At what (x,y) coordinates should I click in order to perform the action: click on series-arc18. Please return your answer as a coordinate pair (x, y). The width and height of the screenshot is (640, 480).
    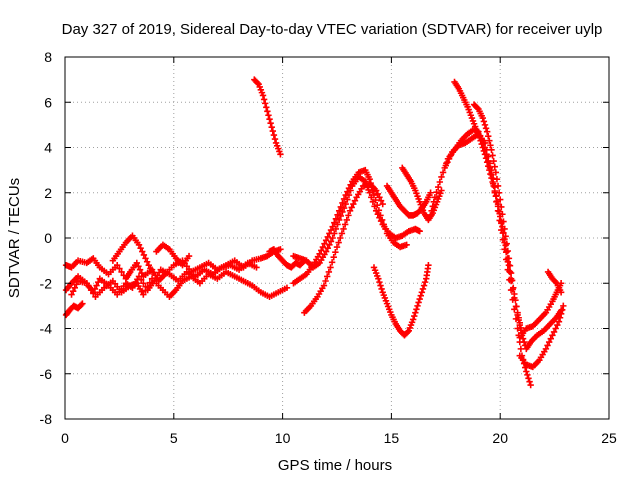
    Looking at the image, I should click on (498, 219).